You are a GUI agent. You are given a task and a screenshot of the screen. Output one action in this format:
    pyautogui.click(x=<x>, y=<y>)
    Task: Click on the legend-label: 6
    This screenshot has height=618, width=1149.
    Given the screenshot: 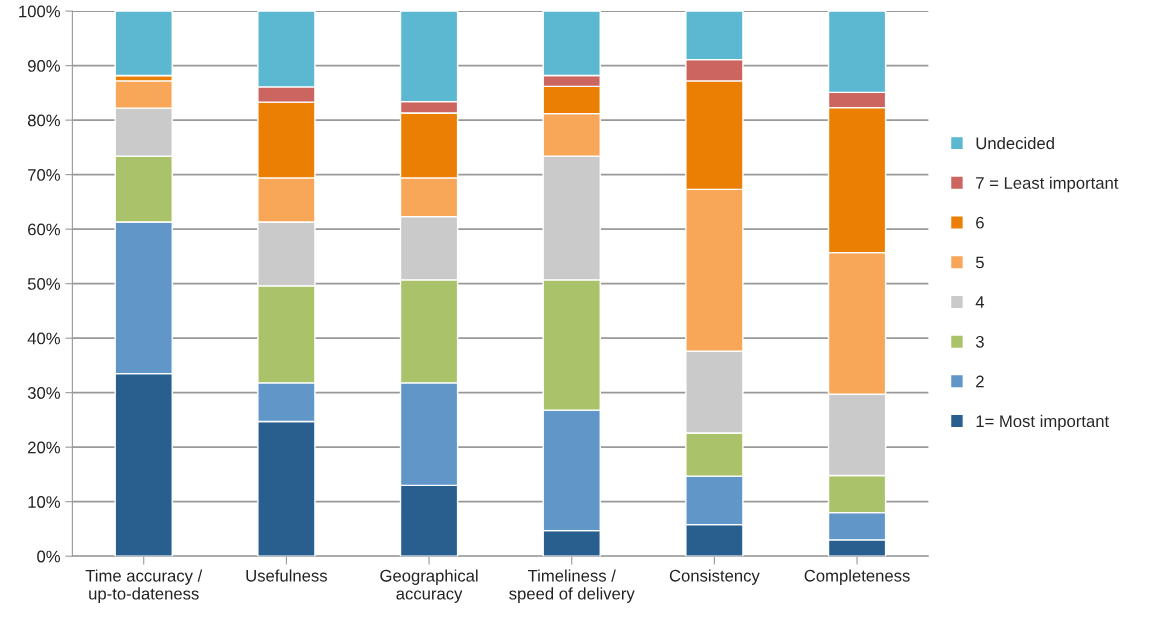 What is the action you would take?
    pyautogui.click(x=980, y=222)
    